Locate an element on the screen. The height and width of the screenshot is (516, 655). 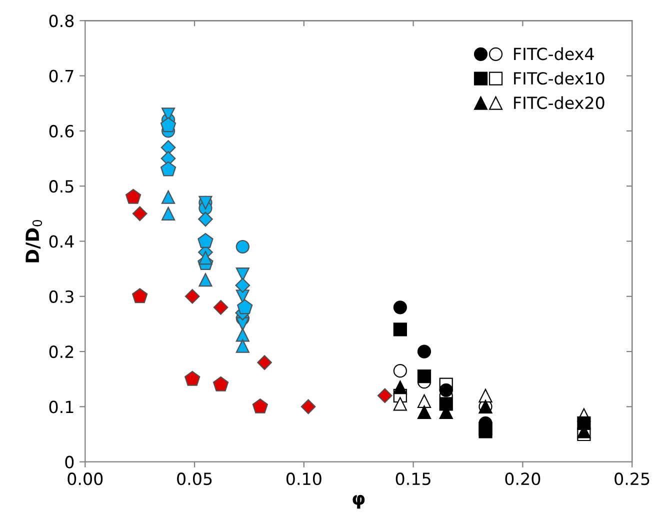
y-tick-label: 0.7 is located at coordinates (61, 76).